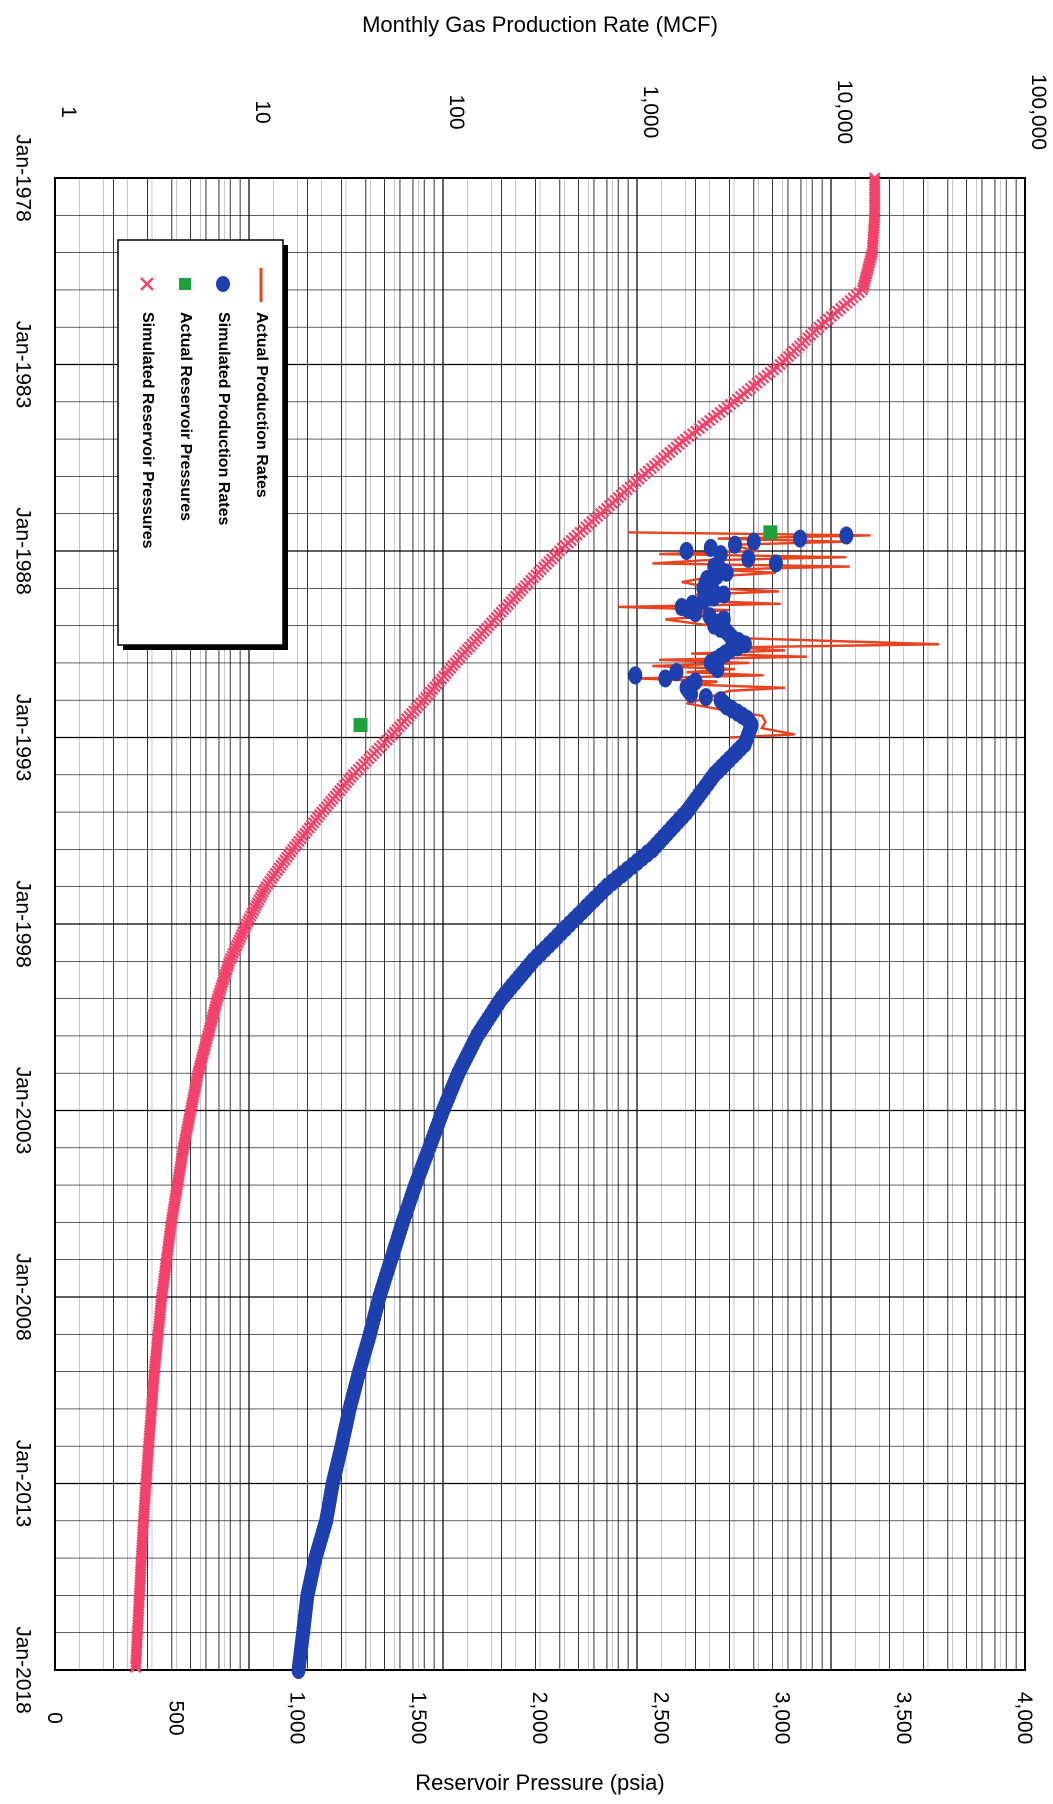 The width and height of the screenshot is (1053, 1804). Describe the element at coordinates (185, 416) in the screenshot. I see `legend-label: Actual Reservoir Pressures` at that location.